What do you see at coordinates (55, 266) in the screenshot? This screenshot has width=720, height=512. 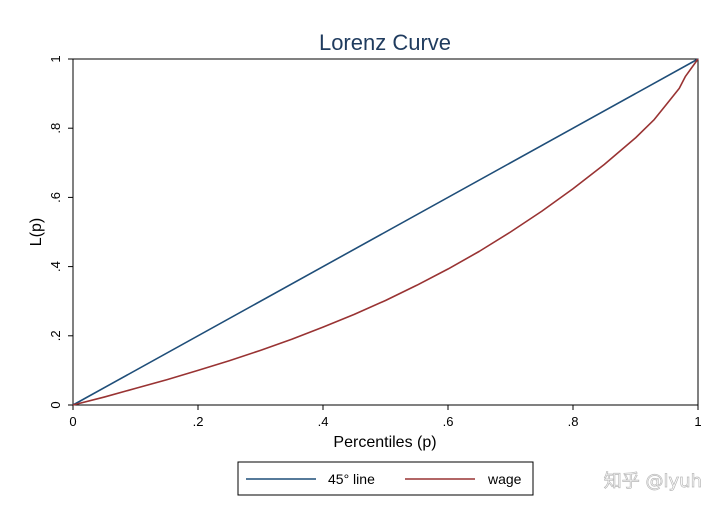 I see `y-tick-label: .4` at bounding box center [55, 266].